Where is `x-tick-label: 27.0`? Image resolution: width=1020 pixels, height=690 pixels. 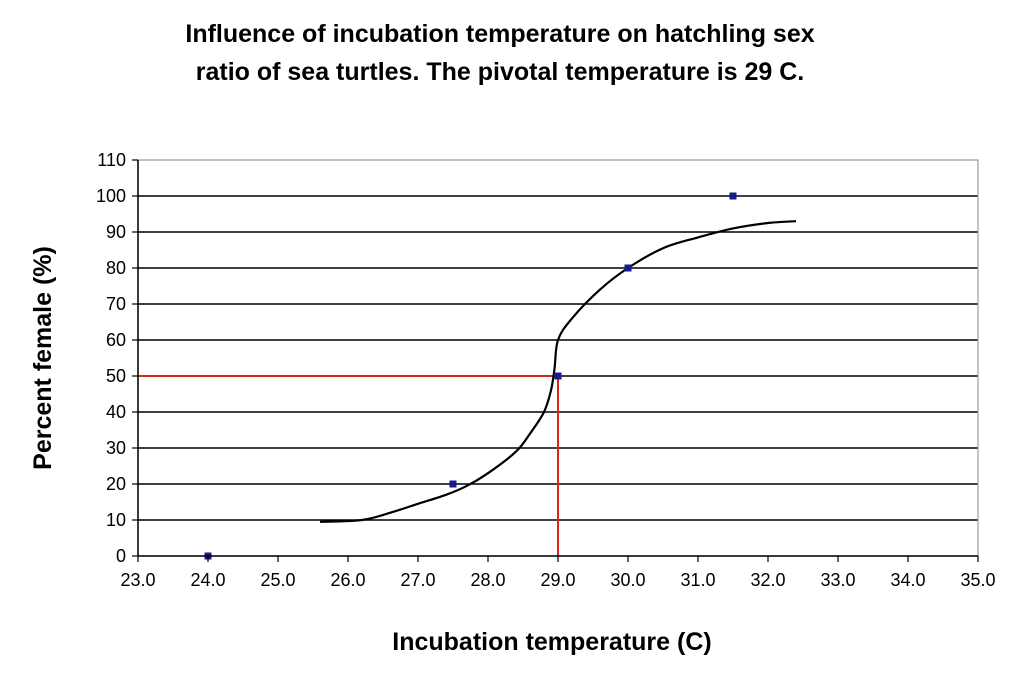
x-tick-label: 27.0 is located at coordinates (417, 580).